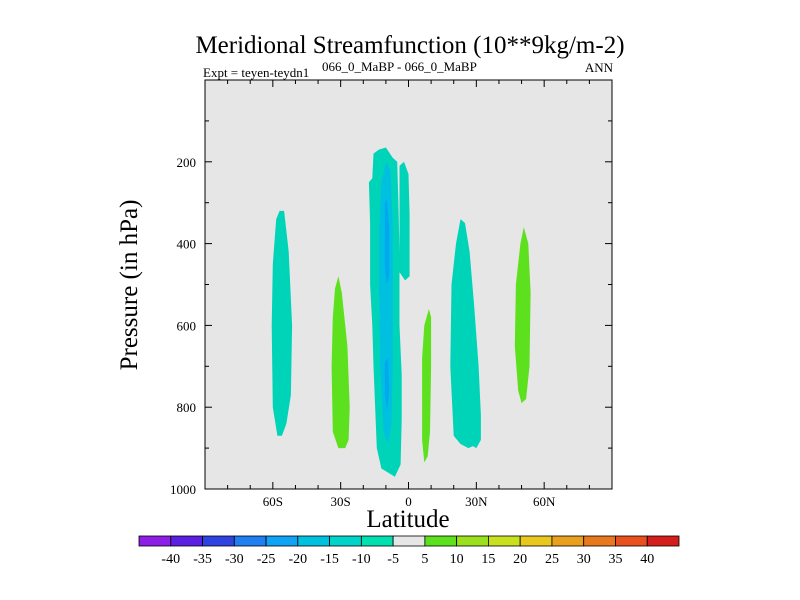  What do you see at coordinates (187, 325) in the screenshot?
I see `y-tick-label: 600` at bounding box center [187, 325].